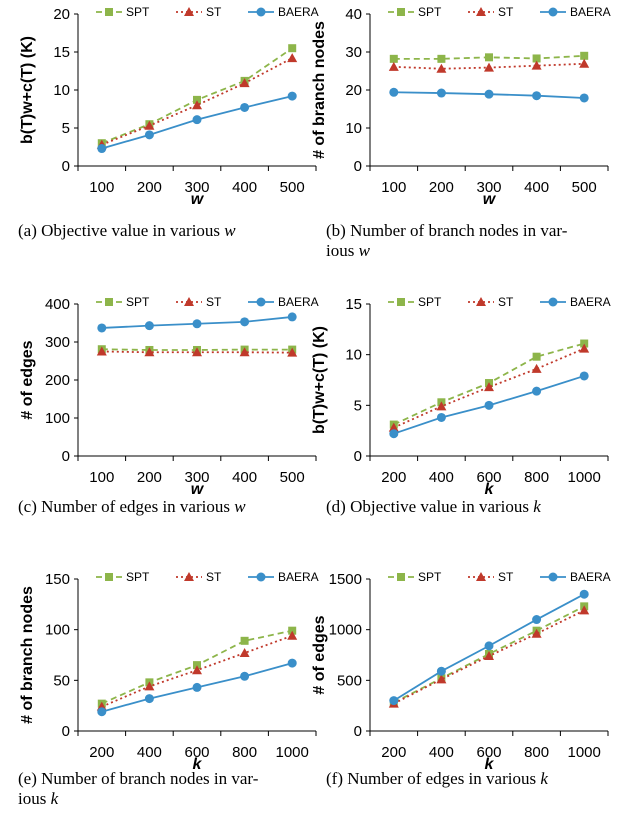 This screenshot has width=642, height=833. I want to click on caption-text-cont: ious, so click(32, 798).